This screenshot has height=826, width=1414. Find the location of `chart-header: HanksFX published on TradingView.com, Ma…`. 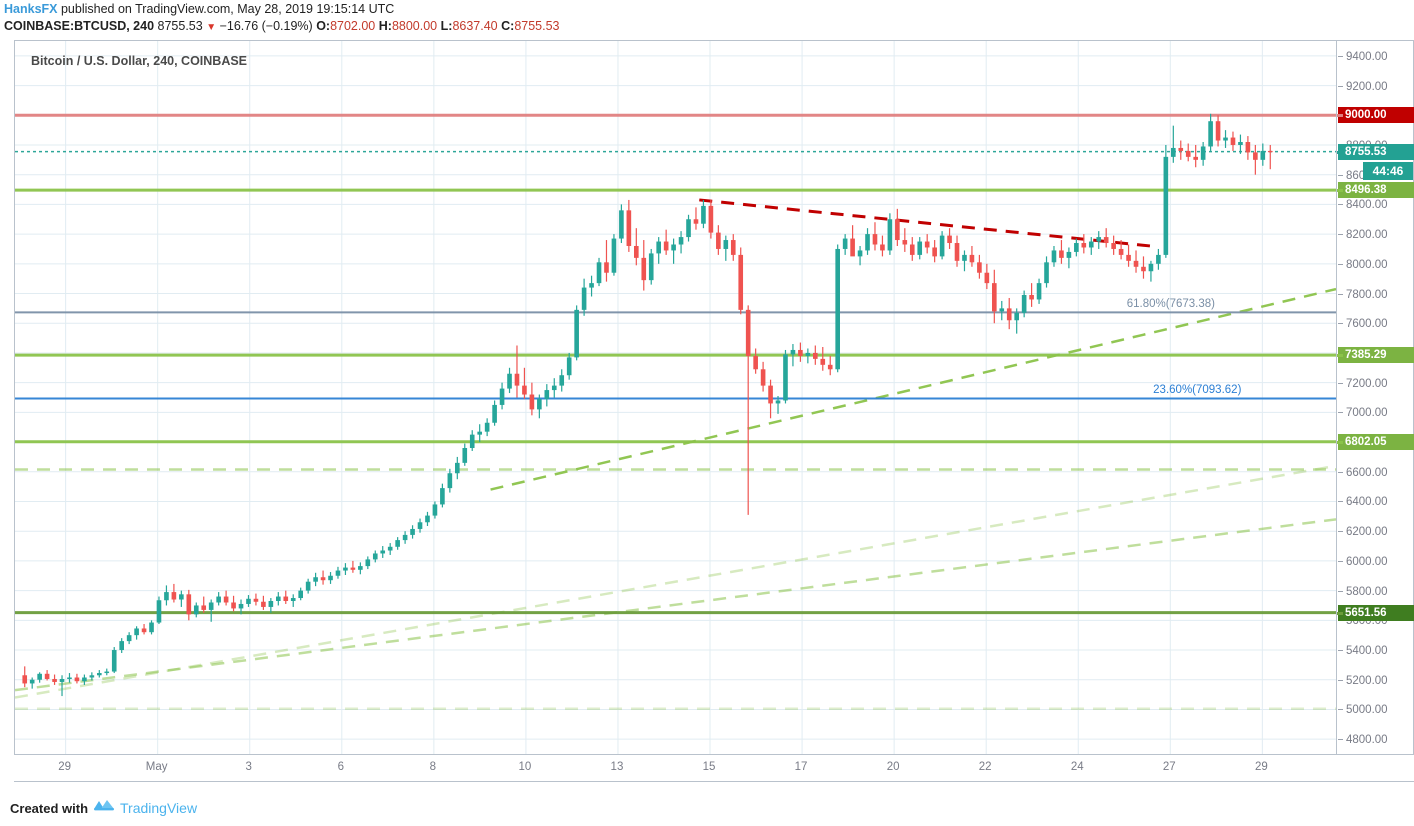

chart-header: HanksFX published on TradingView.com, Ma… is located at coordinates (707, 19).